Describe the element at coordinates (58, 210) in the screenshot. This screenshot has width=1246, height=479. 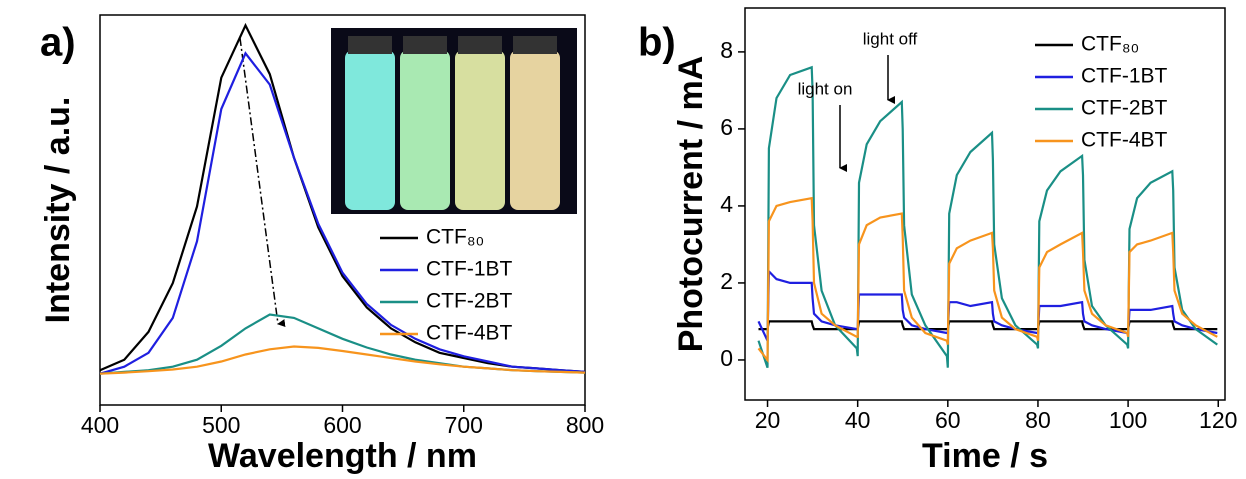
I see `y-axis-label: Intensity / a.u.` at that location.